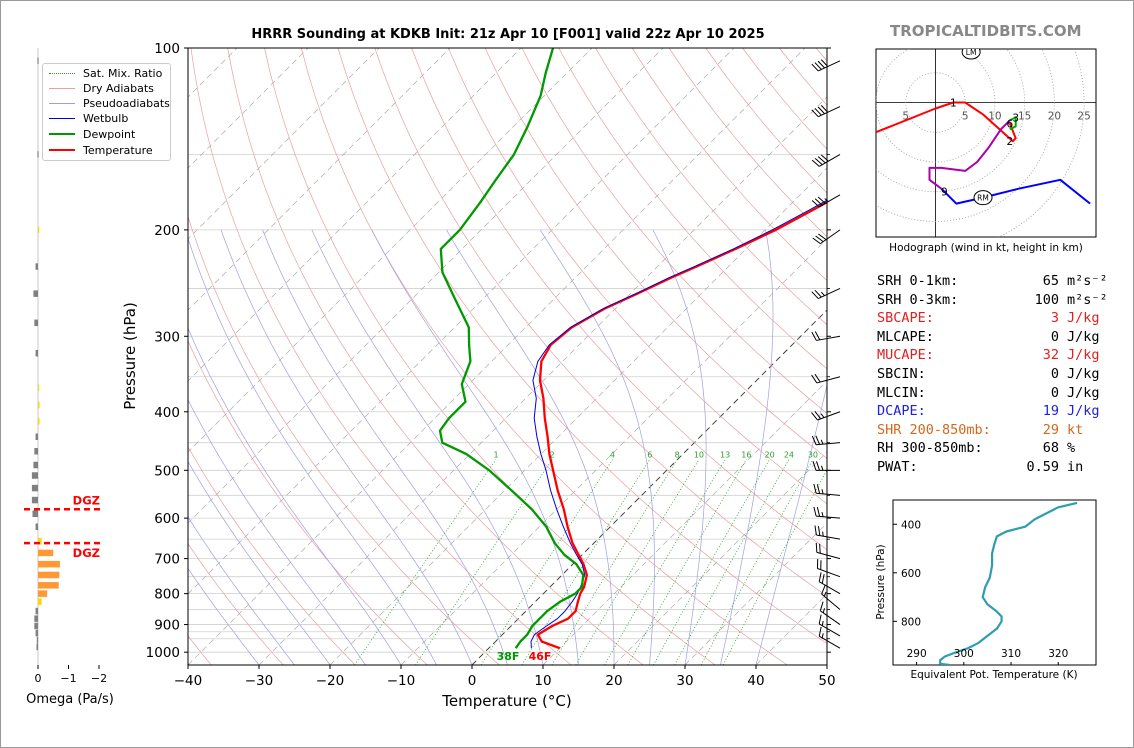  I want to click on y-tick-label: 200, so click(167, 231).